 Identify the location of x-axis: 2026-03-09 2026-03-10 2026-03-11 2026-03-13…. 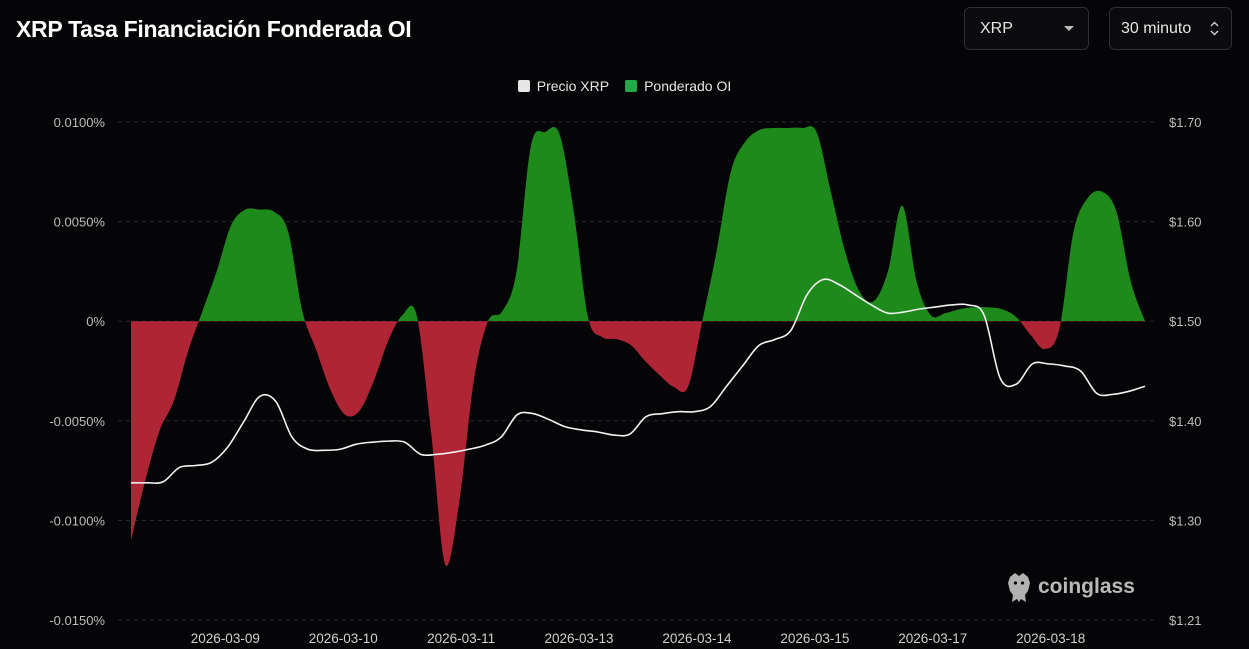
(638, 638).